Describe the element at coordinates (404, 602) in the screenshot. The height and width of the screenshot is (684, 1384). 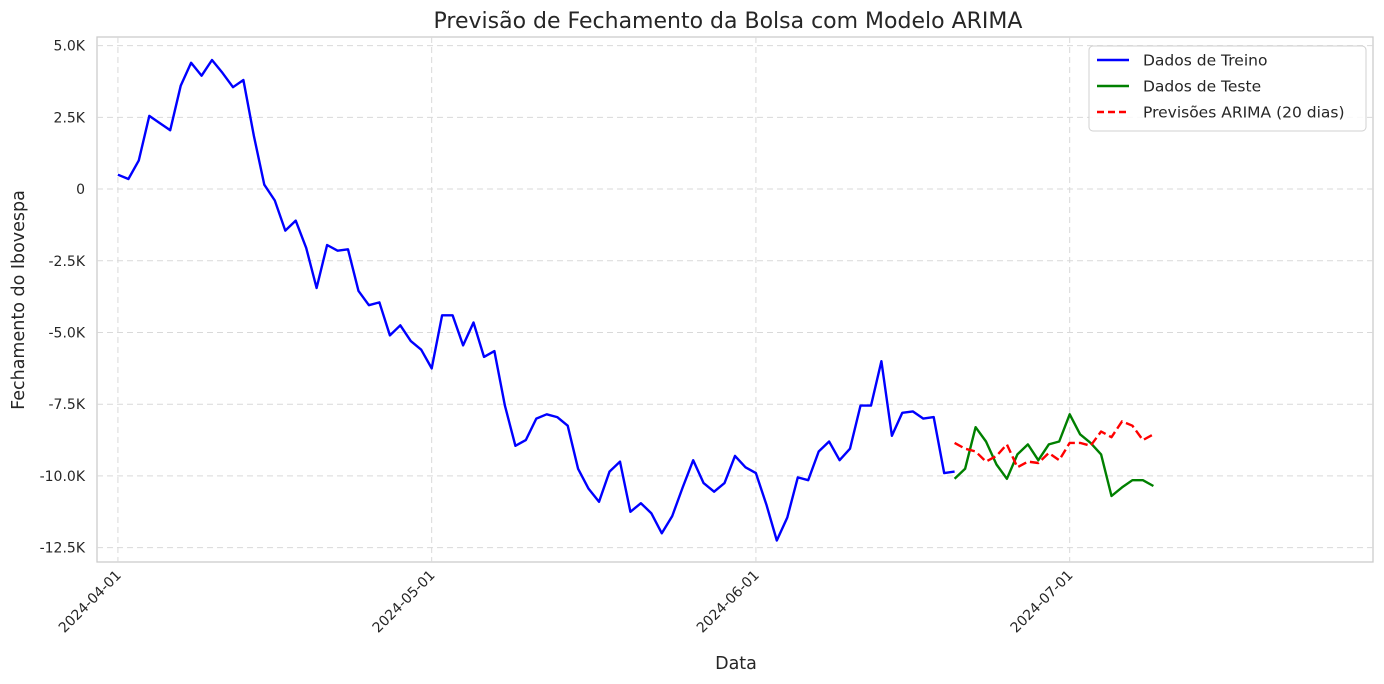
I see `x-tick-label: 2024-05-01` at that location.